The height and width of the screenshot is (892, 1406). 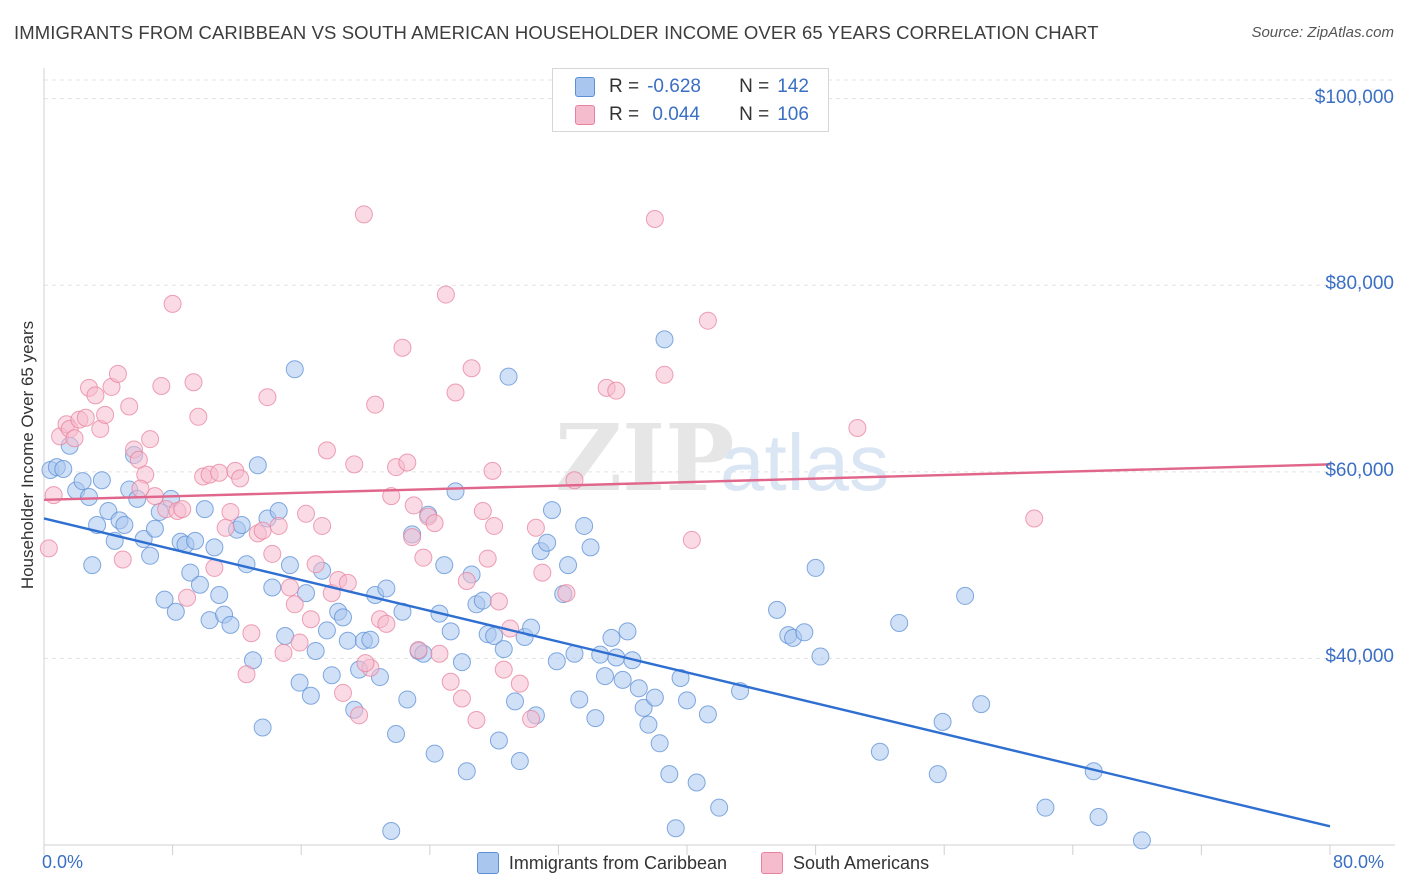 I want to click on legend-row-caribbean: R = -0.628 N = 142, so click(x=692, y=87).